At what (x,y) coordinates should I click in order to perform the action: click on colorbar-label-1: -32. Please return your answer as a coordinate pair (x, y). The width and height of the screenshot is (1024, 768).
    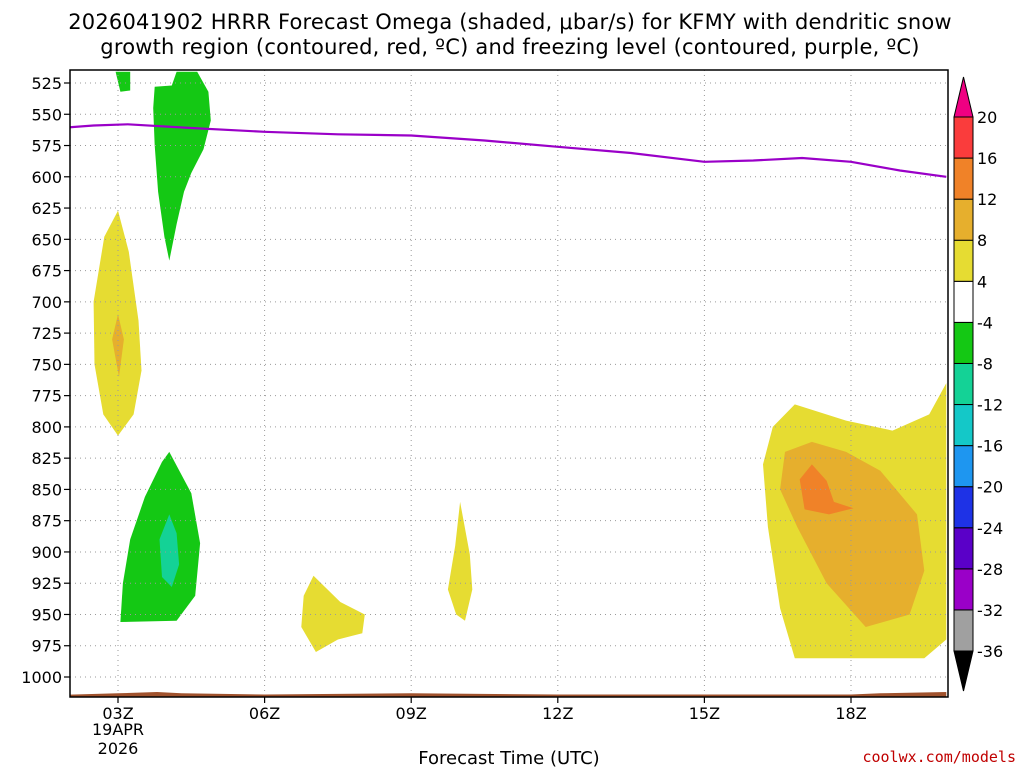
    Looking at the image, I should click on (990, 610).